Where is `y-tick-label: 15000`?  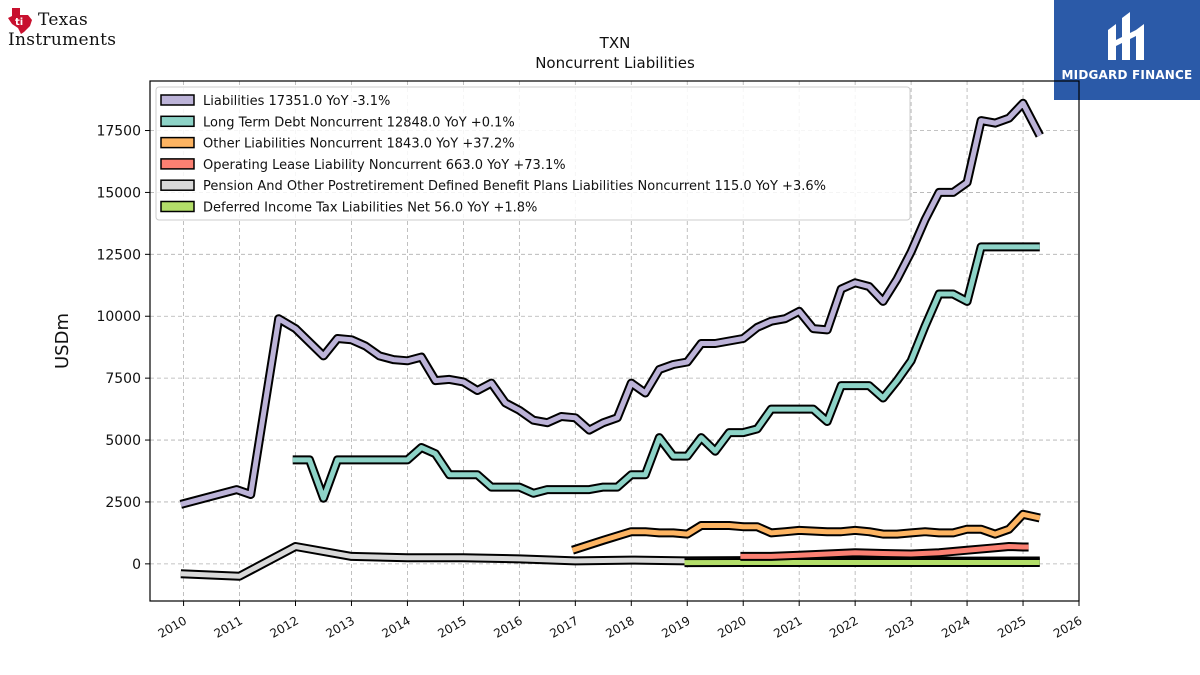
y-tick-label: 15000 is located at coordinates (118, 193).